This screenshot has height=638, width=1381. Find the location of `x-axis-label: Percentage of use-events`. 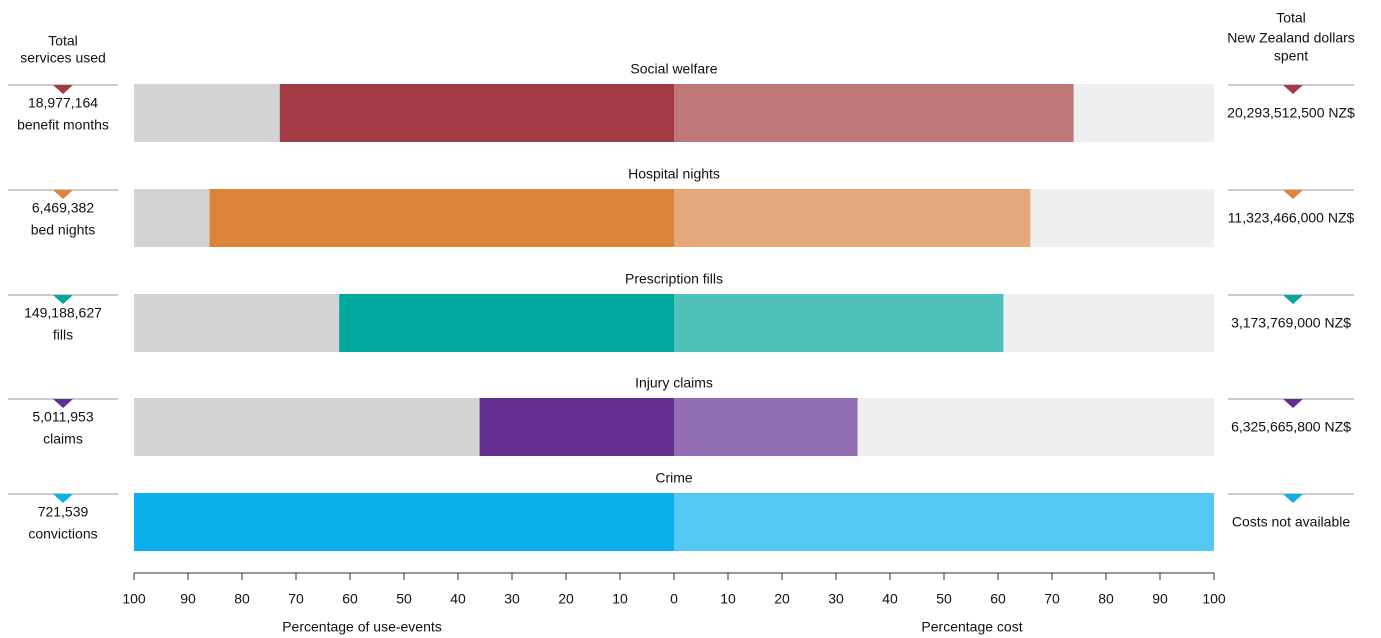

x-axis-label: Percentage of use-events is located at coordinates (362, 627).